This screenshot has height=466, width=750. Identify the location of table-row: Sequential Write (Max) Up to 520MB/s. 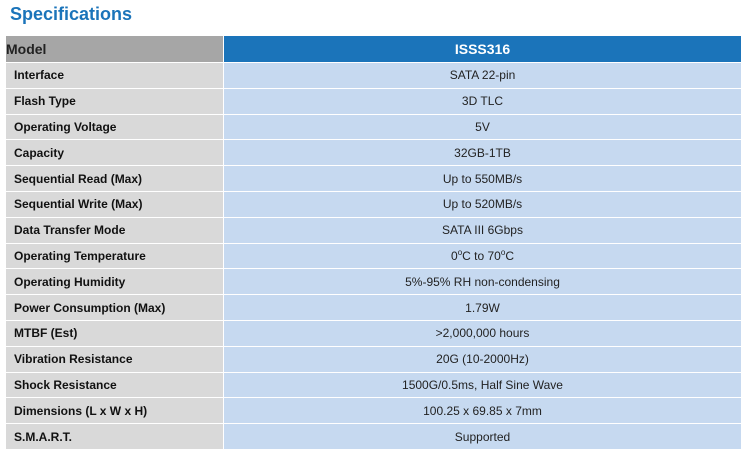
(373, 204).